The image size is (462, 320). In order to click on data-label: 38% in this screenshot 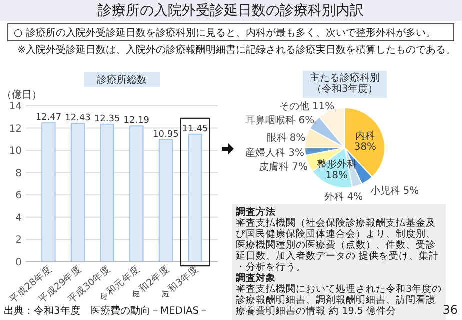, I will do `click(365, 147)`.